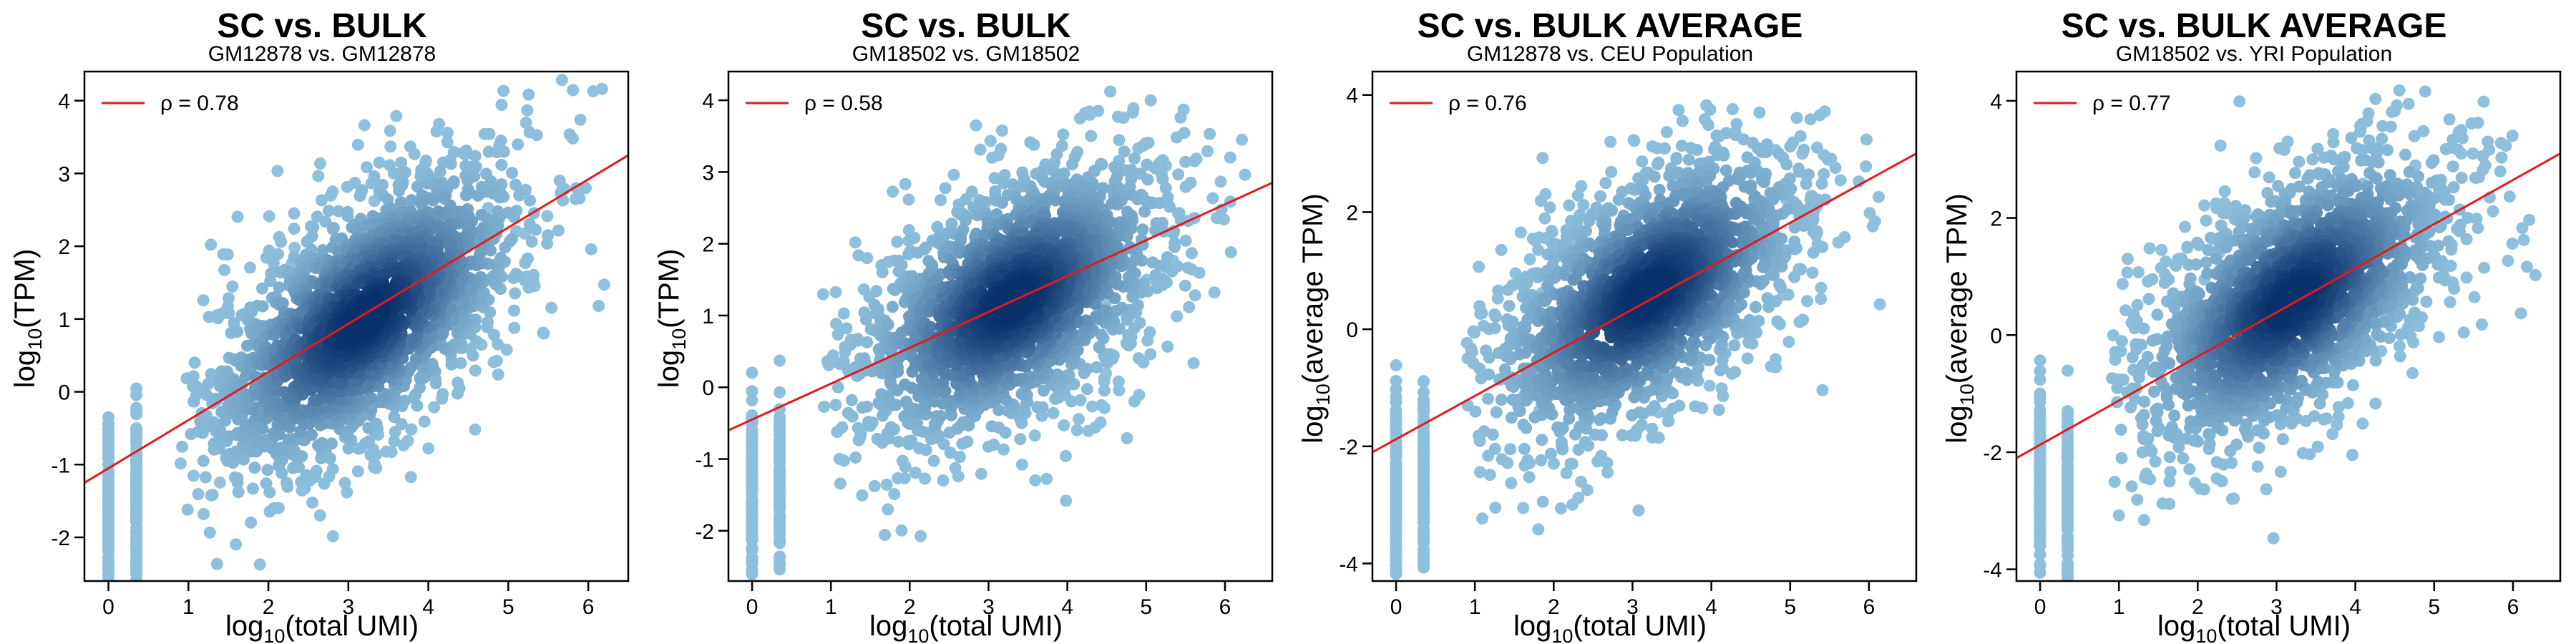 The height and width of the screenshot is (644, 2576). What do you see at coordinates (679, 339) in the screenshot?
I see `y-axis-label-subscript: 10` at bounding box center [679, 339].